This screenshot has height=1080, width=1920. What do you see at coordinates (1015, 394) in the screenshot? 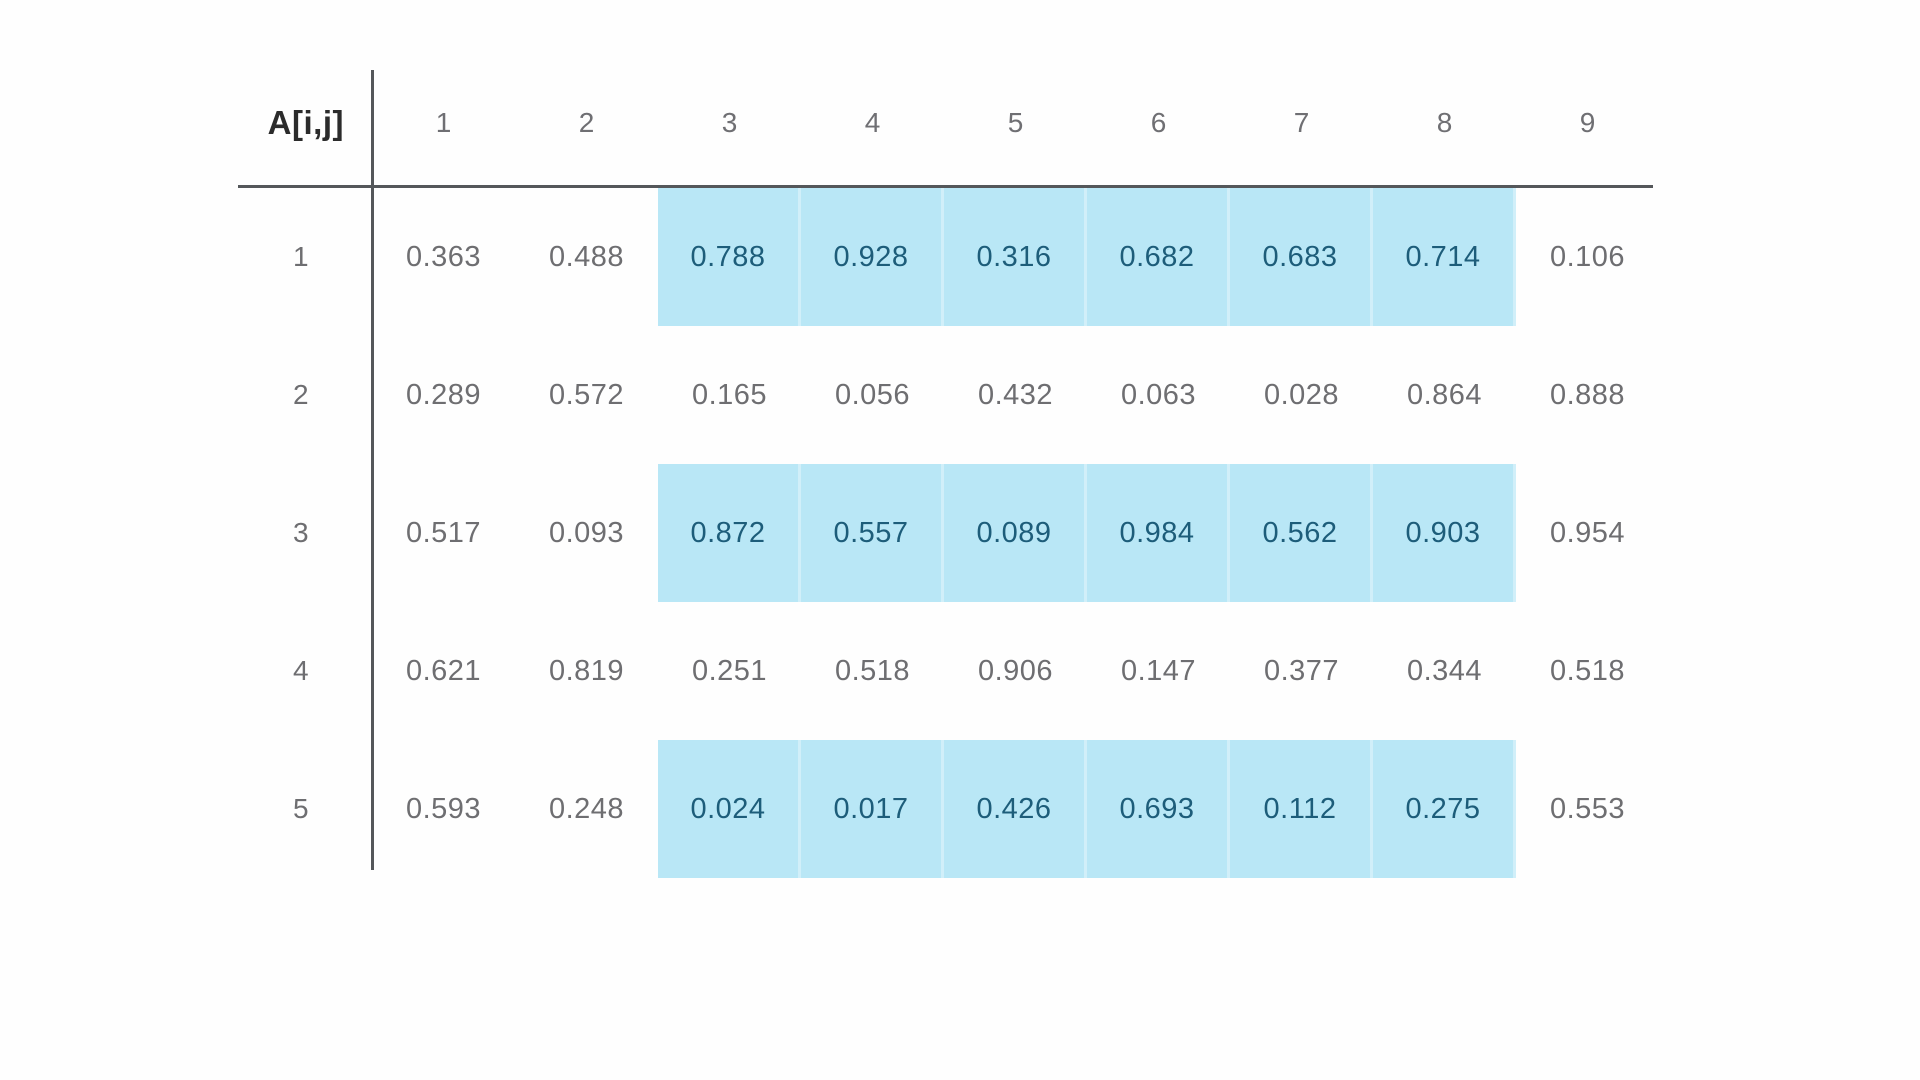
I see `matrix-cell: 0.432` at bounding box center [1015, 394].